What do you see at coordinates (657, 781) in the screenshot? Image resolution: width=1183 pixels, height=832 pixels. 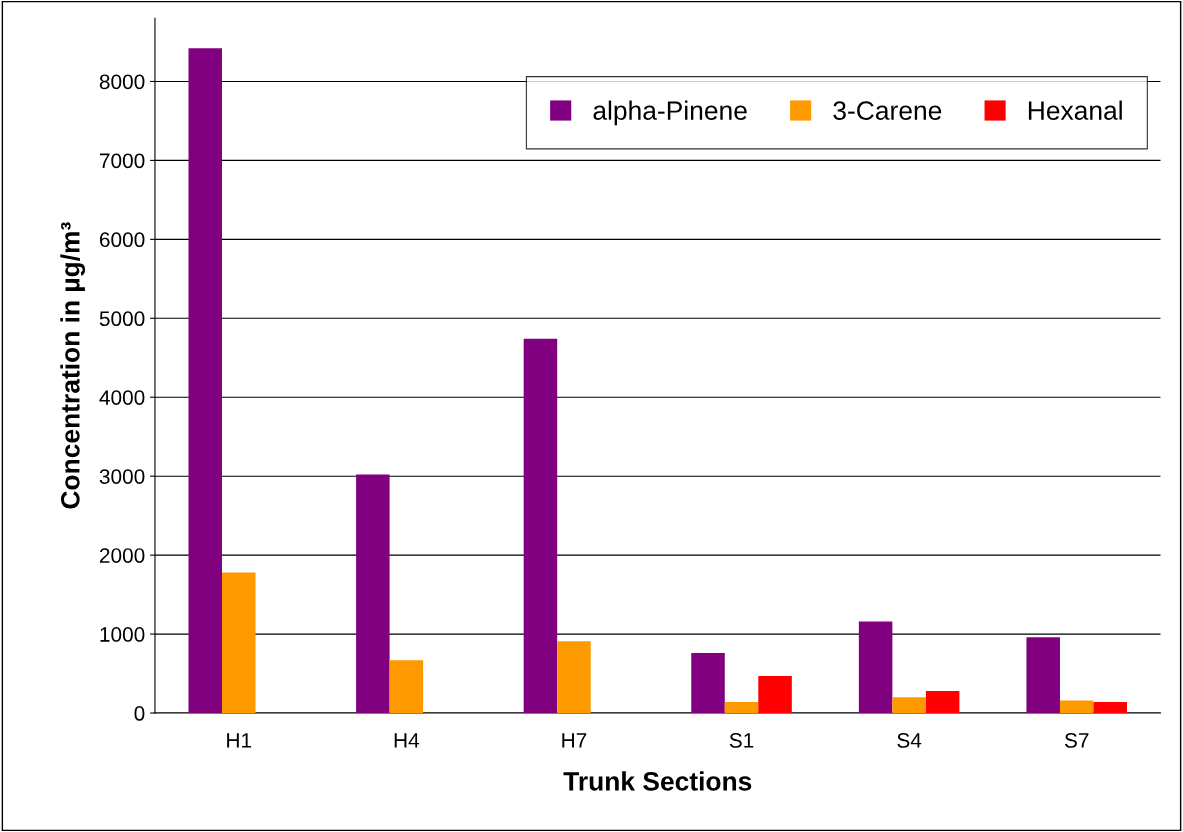 I see `x-axis-title: Trunk Sections` at bounding box center [657, 781].